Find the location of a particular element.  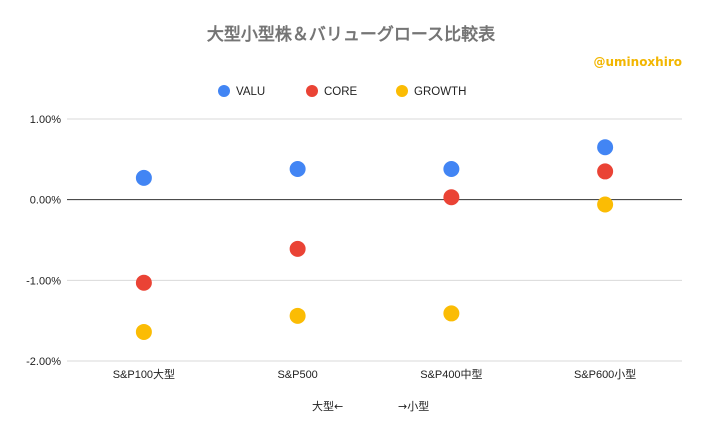

x-tick-label: S&P500 is located at coordinates (297, 375).